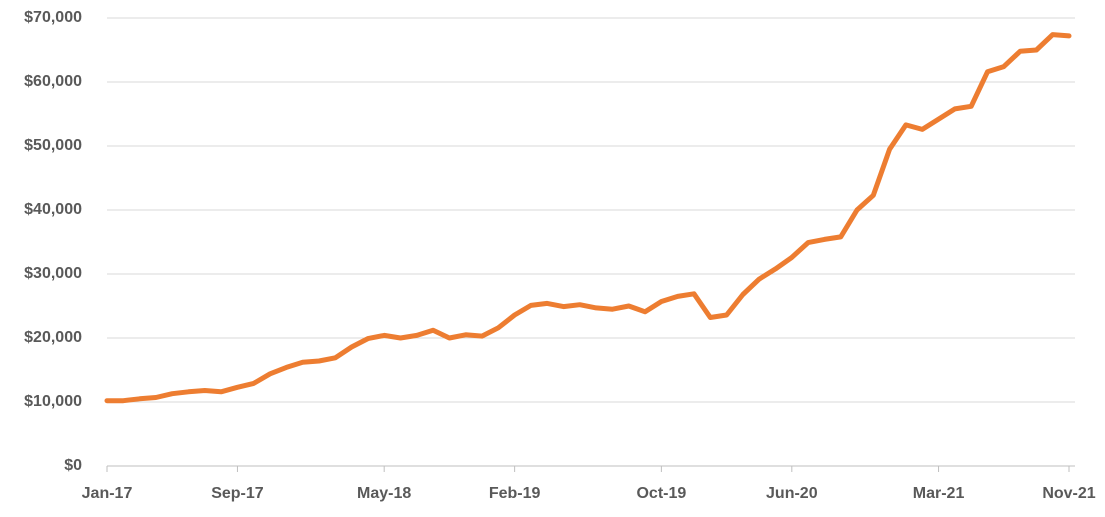 The width and height of the screenshot is (1105, 517). What do you see at coordinates (384, 493) in the screenshot?
I see `x-tick-label: May-18` at bounding box center [384, 493].